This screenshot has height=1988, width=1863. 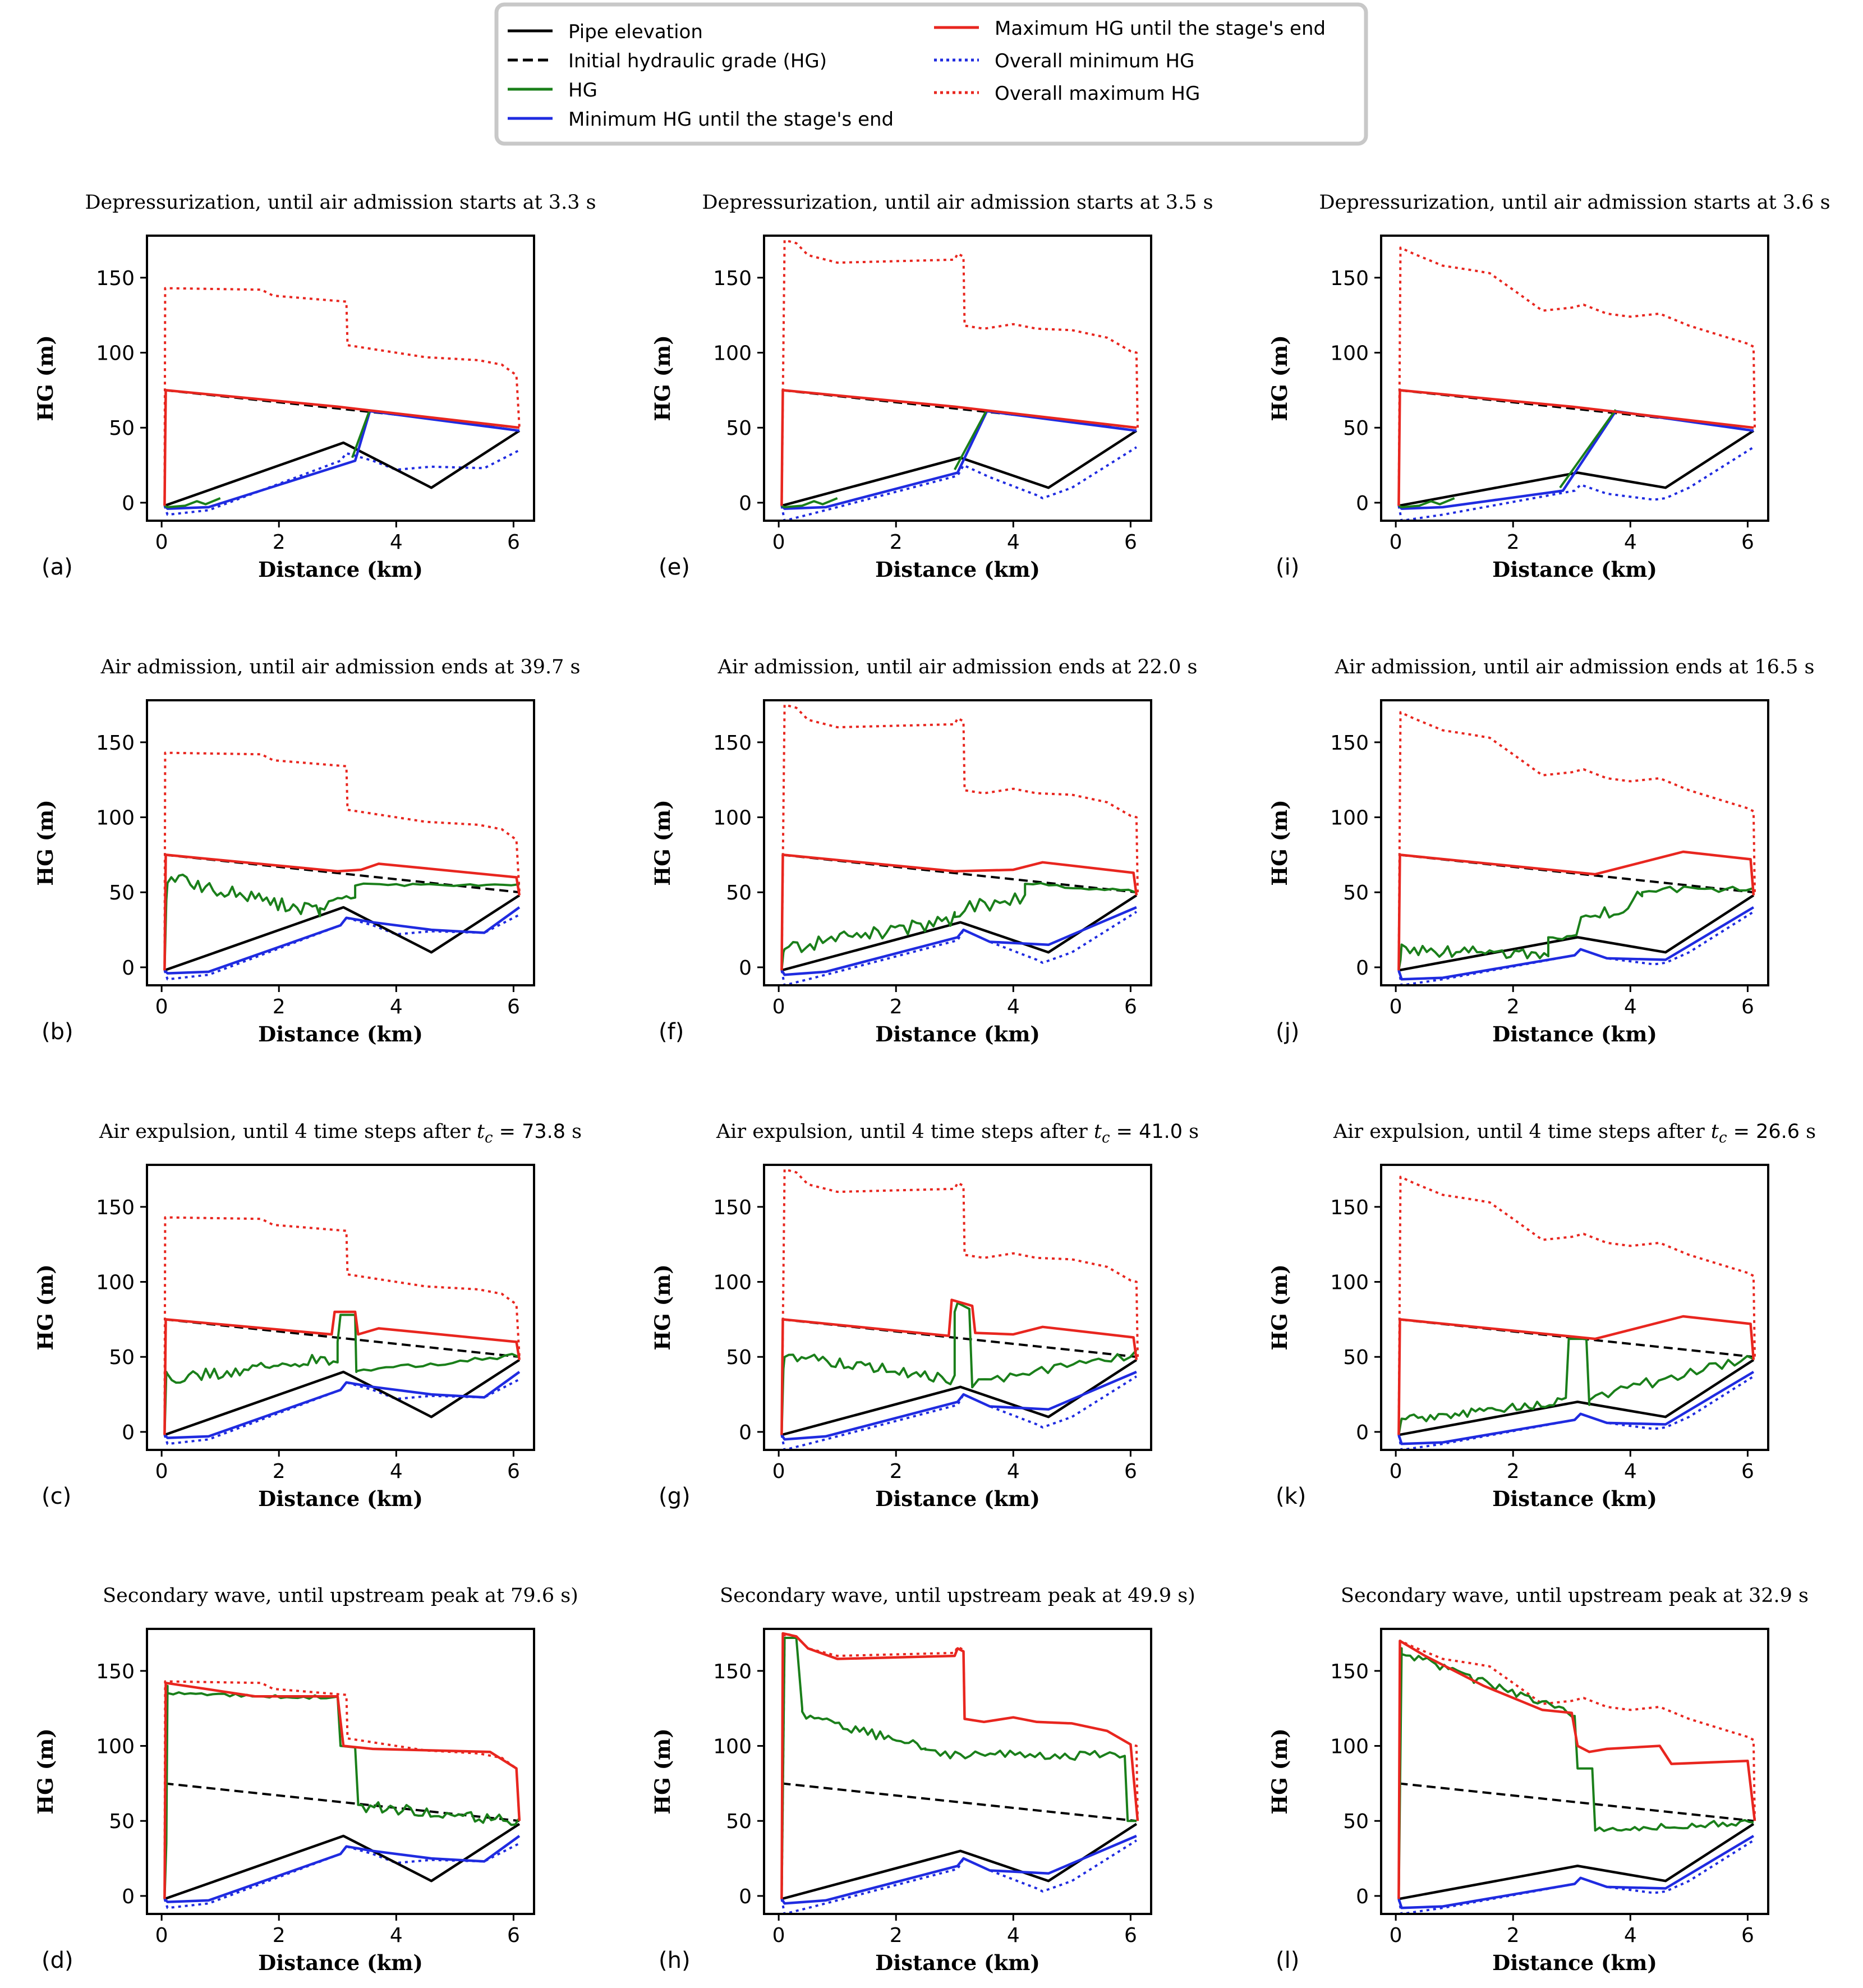 I want to click on legend-item-min-hg: Minimum HG until the stage's end, so click(x=701, y=119).